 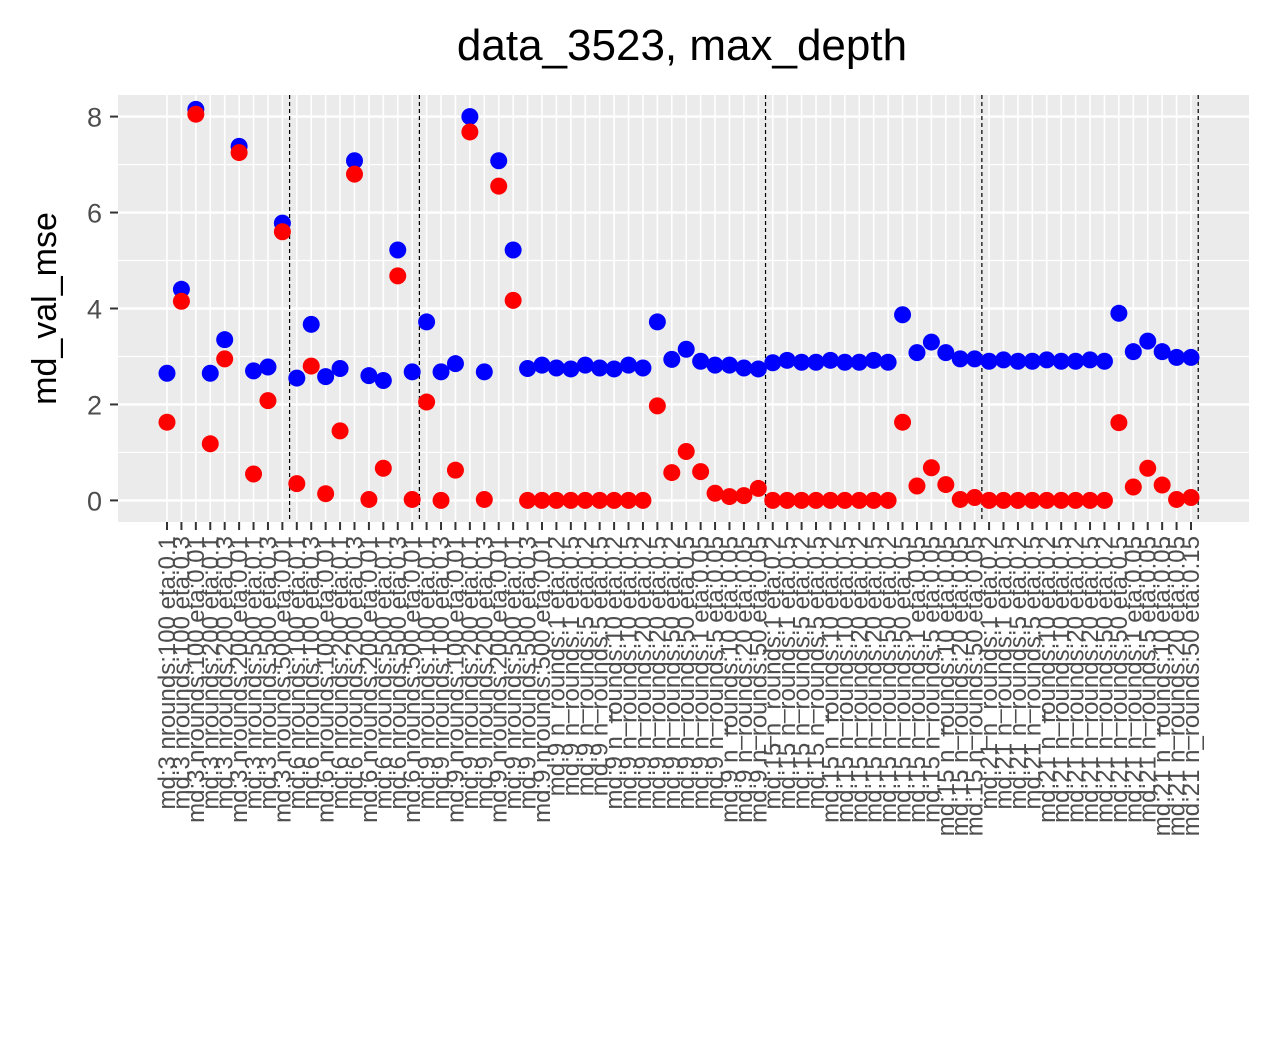 What do you see at coordinates (94, 501) in the screenshot?
I see `y-tick-label: 0` at bounding box center [94, 501].